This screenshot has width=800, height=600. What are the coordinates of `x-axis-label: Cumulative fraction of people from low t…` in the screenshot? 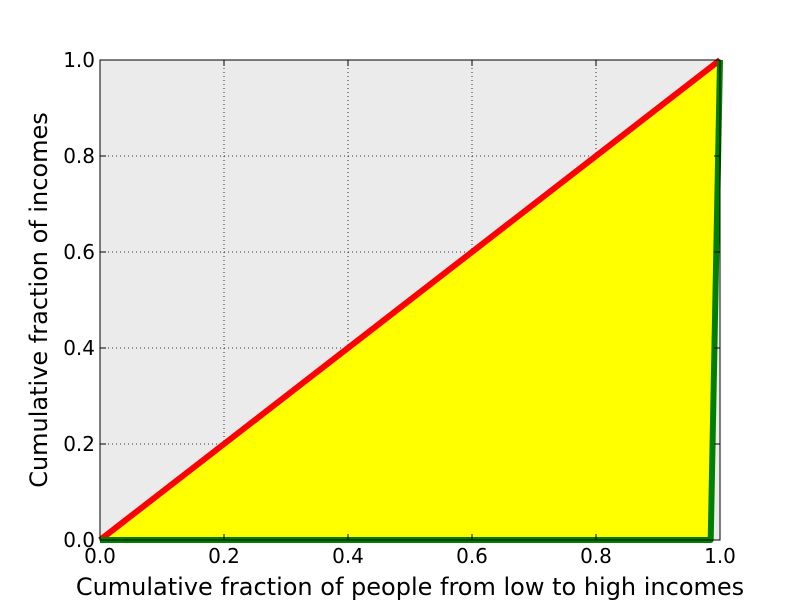 It's located at (410, 586).